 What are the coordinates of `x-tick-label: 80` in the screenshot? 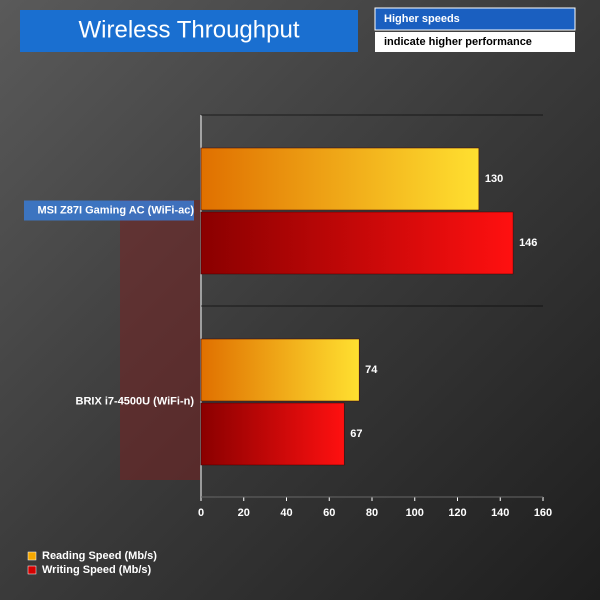 It's located at (372, 513).